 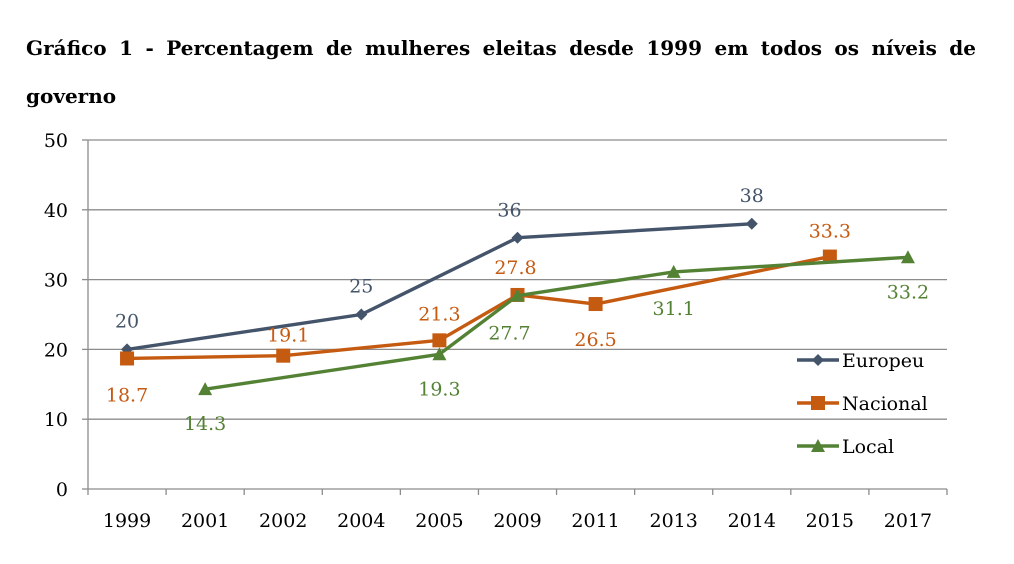 What do you see at coordinates (56, 281) in the screenshot?
I see `y-tick-label: 30` at bounding box center [56, 281].